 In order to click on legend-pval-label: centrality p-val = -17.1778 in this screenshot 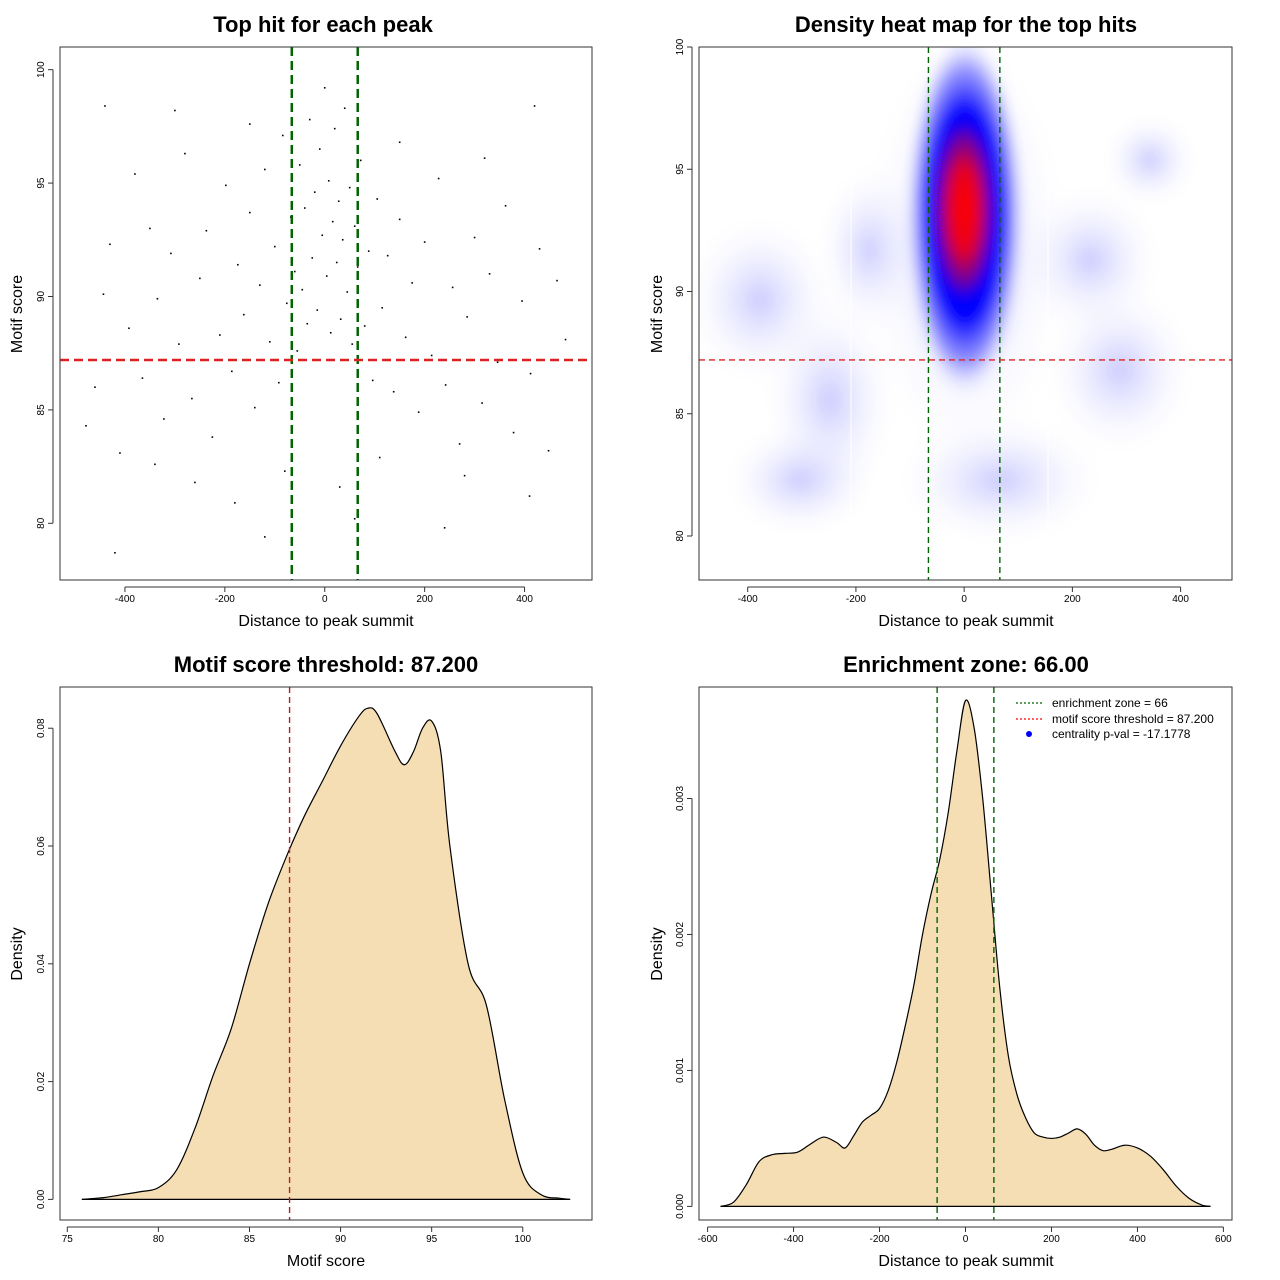, I will do `click(1121, 734)`.